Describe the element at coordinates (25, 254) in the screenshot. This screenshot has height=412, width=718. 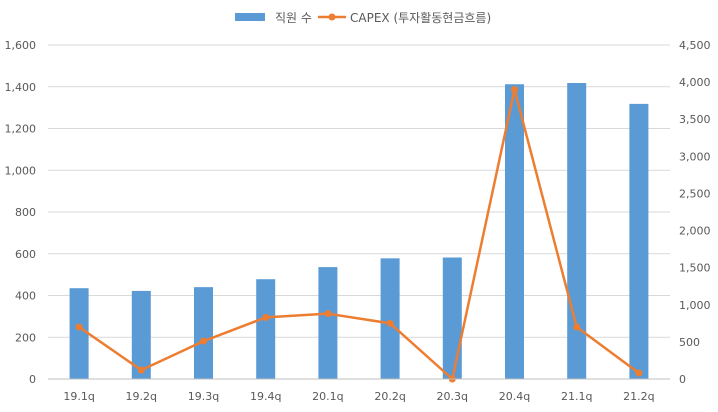
I see `y-left-tick-label: 600` at that location.